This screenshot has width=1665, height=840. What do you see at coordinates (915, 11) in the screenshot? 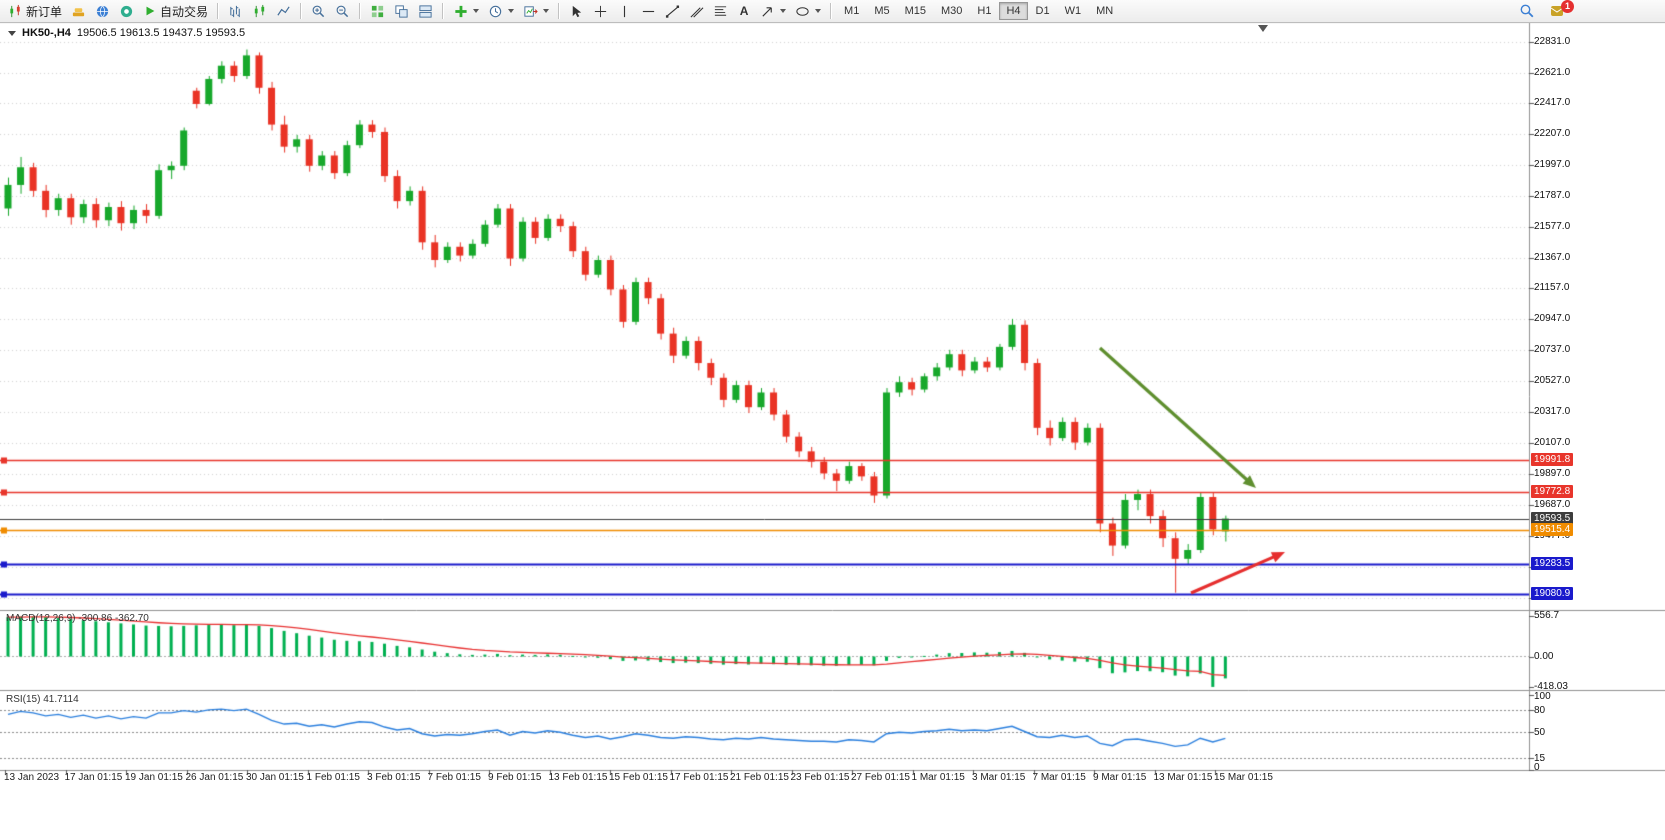
I see `timeframe-M15: M15` at bounding box center [915, 11].